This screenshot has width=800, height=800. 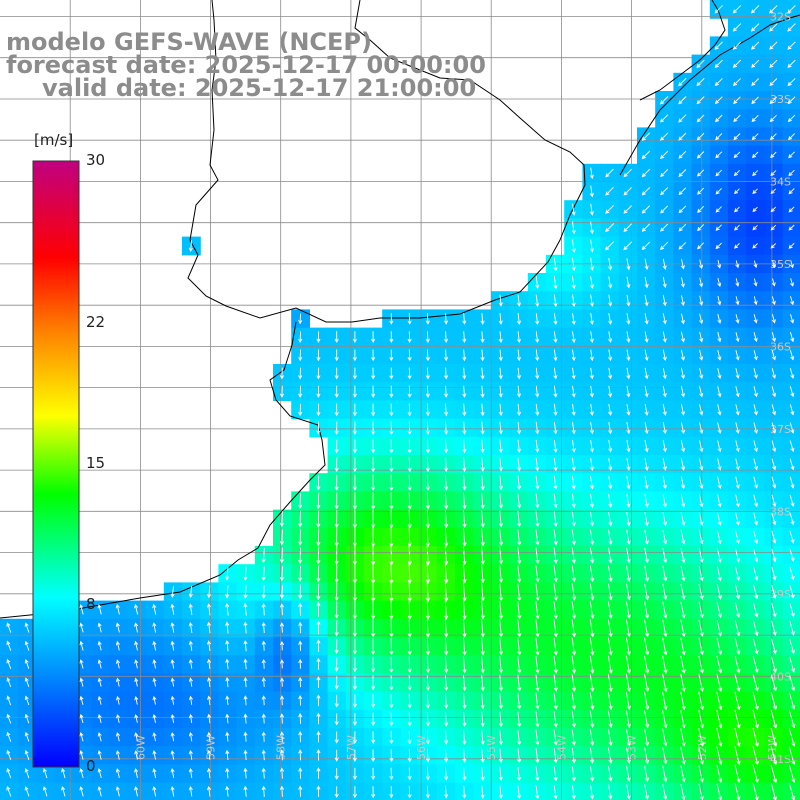 What do you see at coordinates (189, 42) in the screenshot?
I see `title-model: modelo GEFS-WAVE (NCEP)` at bounding box center [189, 42].